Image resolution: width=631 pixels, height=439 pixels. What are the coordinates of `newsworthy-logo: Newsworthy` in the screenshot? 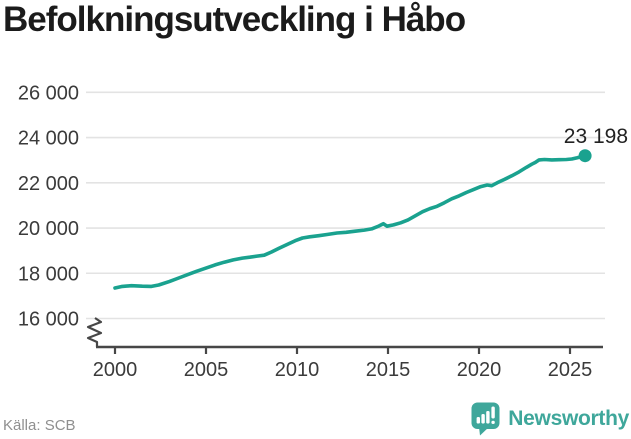 It's located at (550, 419).